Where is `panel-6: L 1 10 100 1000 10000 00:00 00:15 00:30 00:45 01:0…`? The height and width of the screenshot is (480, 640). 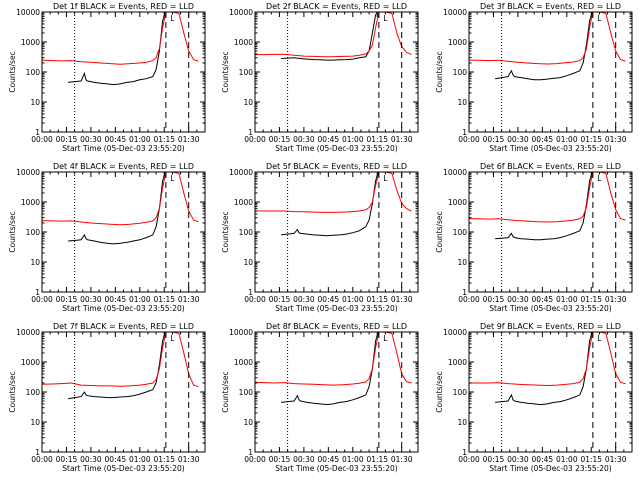 panel-6: L 1 10 100 1000 10000 00:00 00:15 00:30 00:45 01:0… is located at coordinates (534, 237).